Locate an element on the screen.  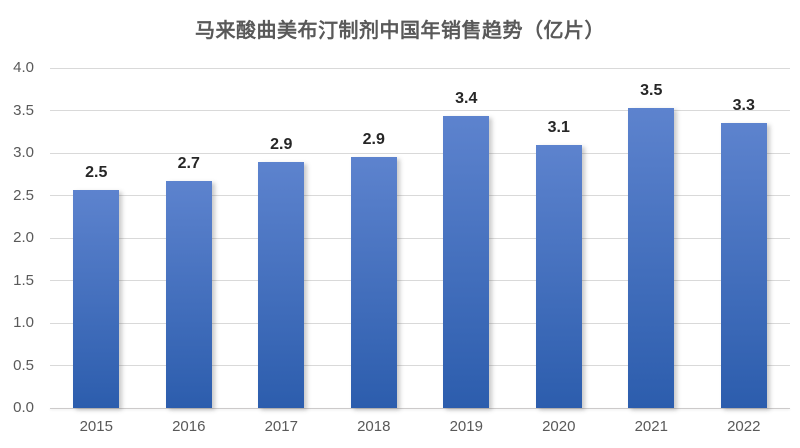
y-axis-tick-label: 1.5 is located at coordinates (23, 280).